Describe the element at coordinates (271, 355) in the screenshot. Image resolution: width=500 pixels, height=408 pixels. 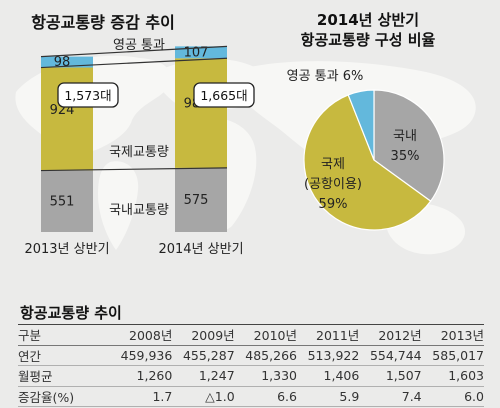
I see `table-cell: 485,266` at that location.